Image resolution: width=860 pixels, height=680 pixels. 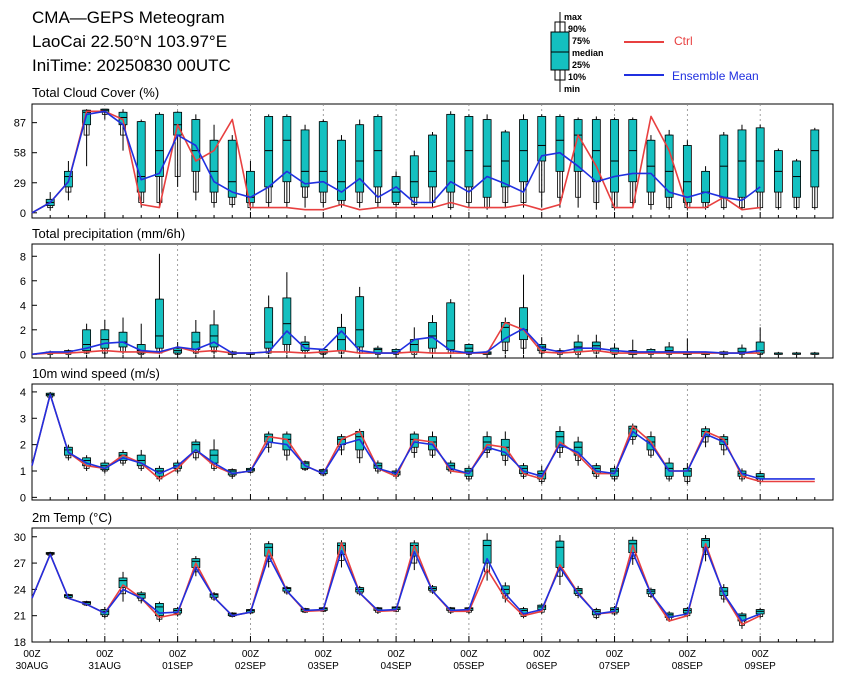 I want to click on temp-ytick-label: 18, so click(x=20, y=643).